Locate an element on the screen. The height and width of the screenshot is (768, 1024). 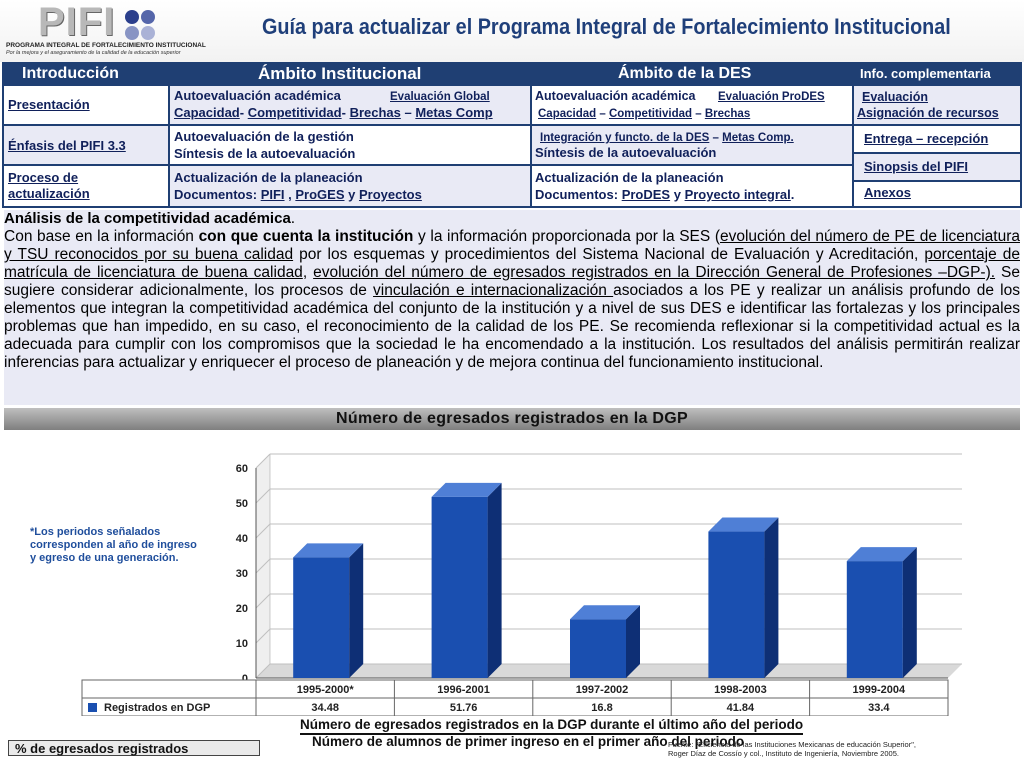
nav-link-autoeval-gestion: Autoevaluación de la gestión is located at coordinates (264, 136).